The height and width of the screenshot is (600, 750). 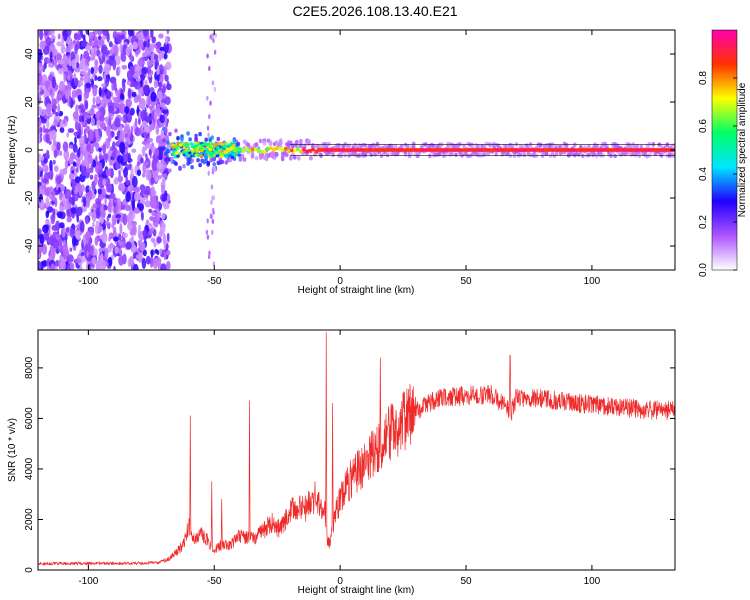 I want to click on x-tick-label: -50, so click(x=214, y=281).